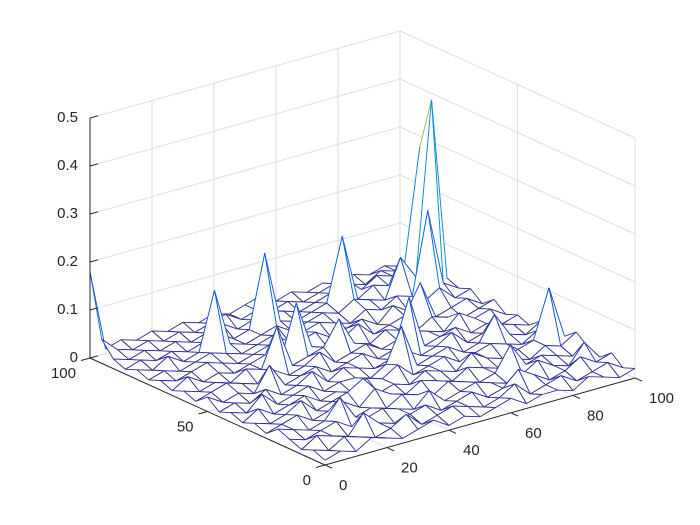  I want to click on y-tick, so click(85, 359).